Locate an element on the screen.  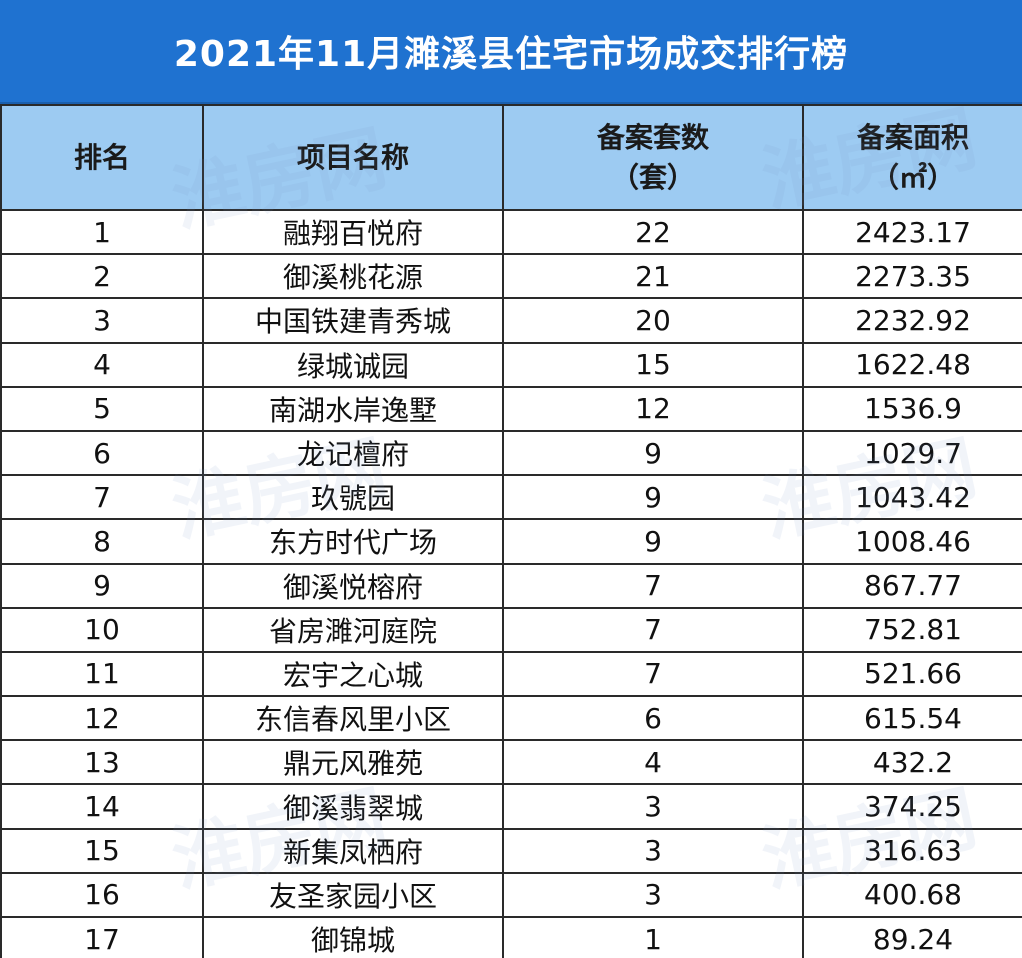
cell-units: 1 is located at coordinates (653, 936).